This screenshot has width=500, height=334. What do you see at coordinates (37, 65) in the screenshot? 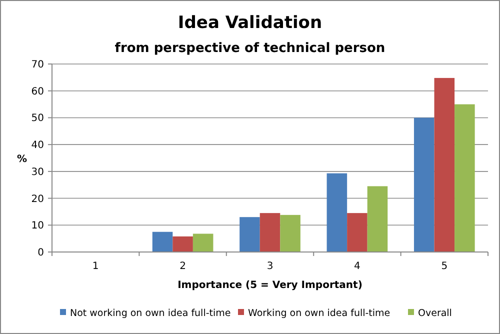
I see `y-tick-label: 70` at bounding box center [37, 65].